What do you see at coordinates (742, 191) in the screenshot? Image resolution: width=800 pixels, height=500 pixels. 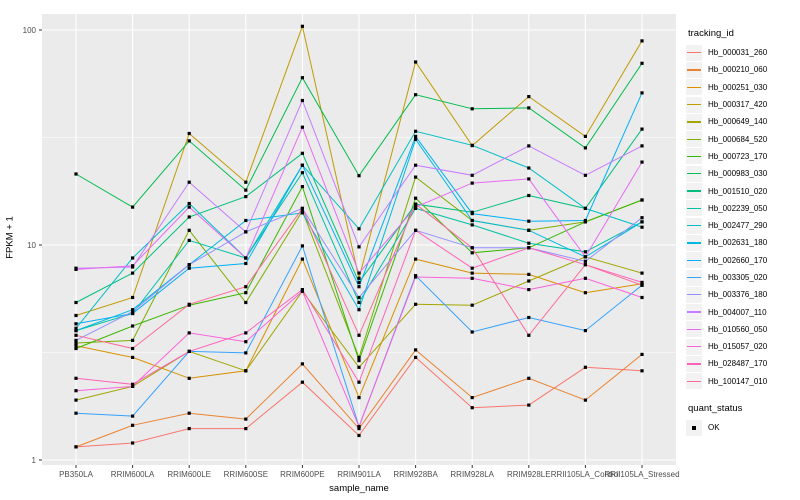 I see `legend-item-Hb_001510_020: Hb_001510_020` at bounding box center [742, 191].